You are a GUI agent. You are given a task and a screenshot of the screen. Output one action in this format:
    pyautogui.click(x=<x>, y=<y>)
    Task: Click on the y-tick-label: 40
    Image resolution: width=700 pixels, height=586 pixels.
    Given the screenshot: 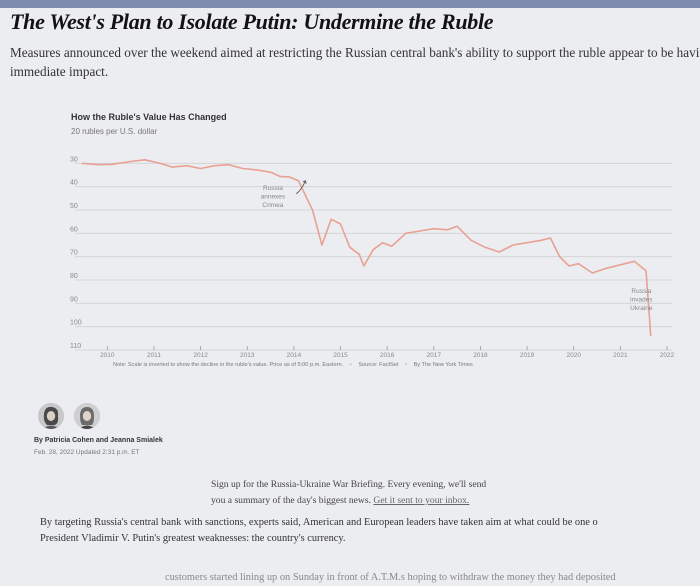 What is the action you would take?
    pyautogui.click(x=74, y=183)
    